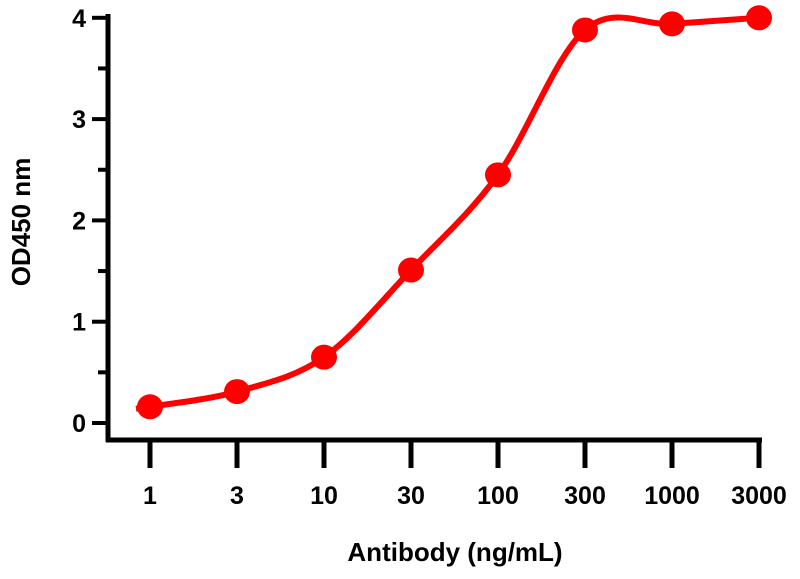  I want to click on x-tick-label: 300, so click(585, 496).